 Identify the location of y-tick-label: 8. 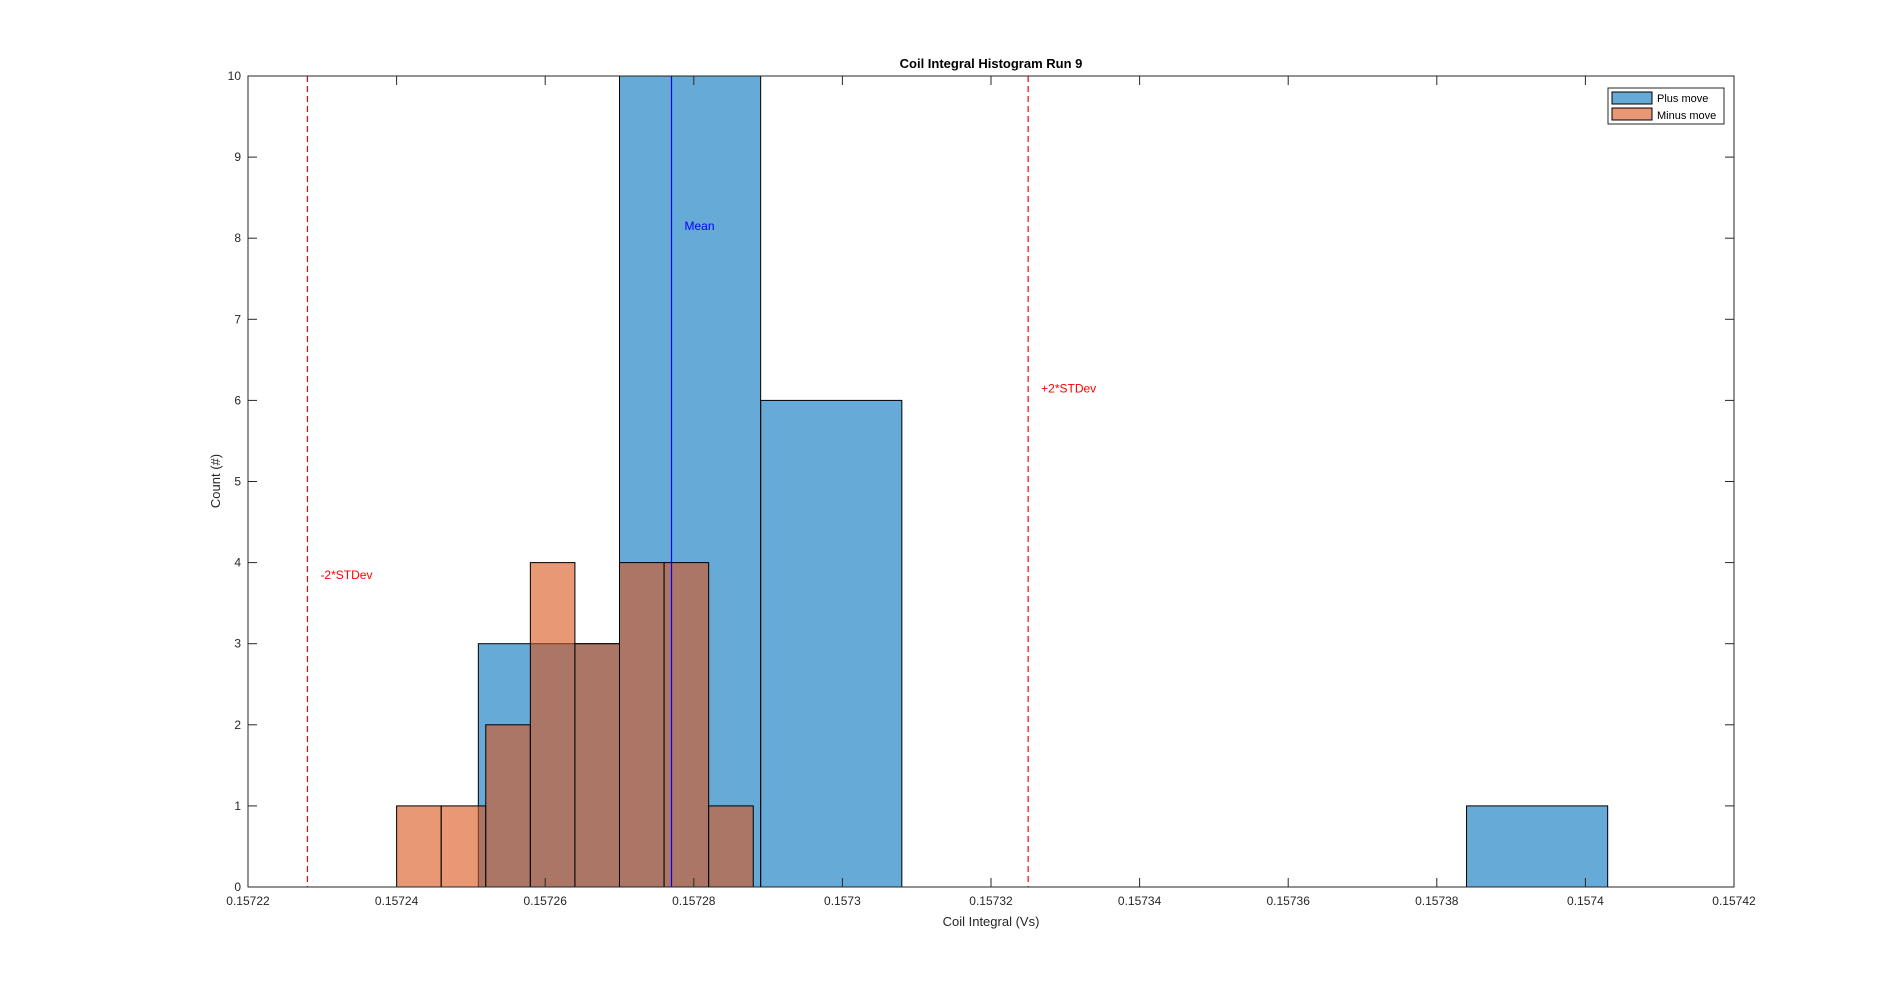
(237, 238).